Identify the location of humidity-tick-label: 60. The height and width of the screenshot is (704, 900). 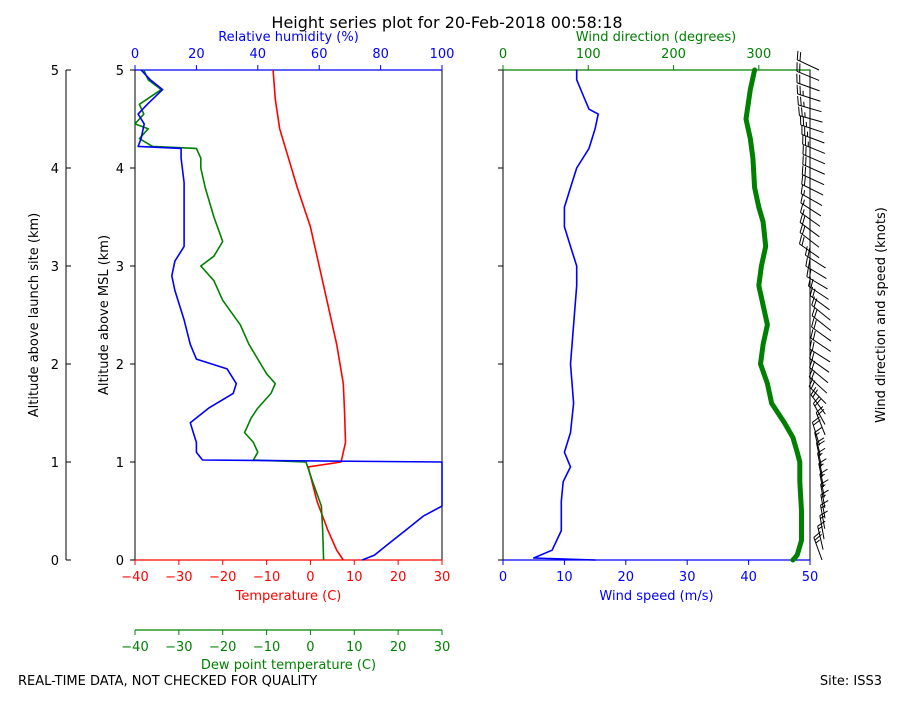
(319, 54).